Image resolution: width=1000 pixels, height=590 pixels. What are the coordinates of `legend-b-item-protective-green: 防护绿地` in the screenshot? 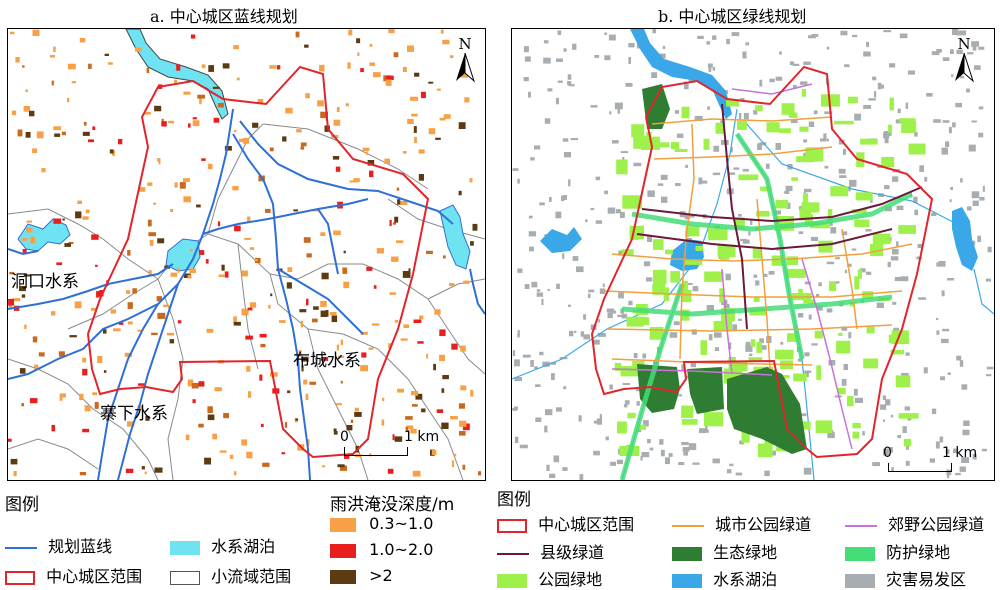 It's located at (897, 551).